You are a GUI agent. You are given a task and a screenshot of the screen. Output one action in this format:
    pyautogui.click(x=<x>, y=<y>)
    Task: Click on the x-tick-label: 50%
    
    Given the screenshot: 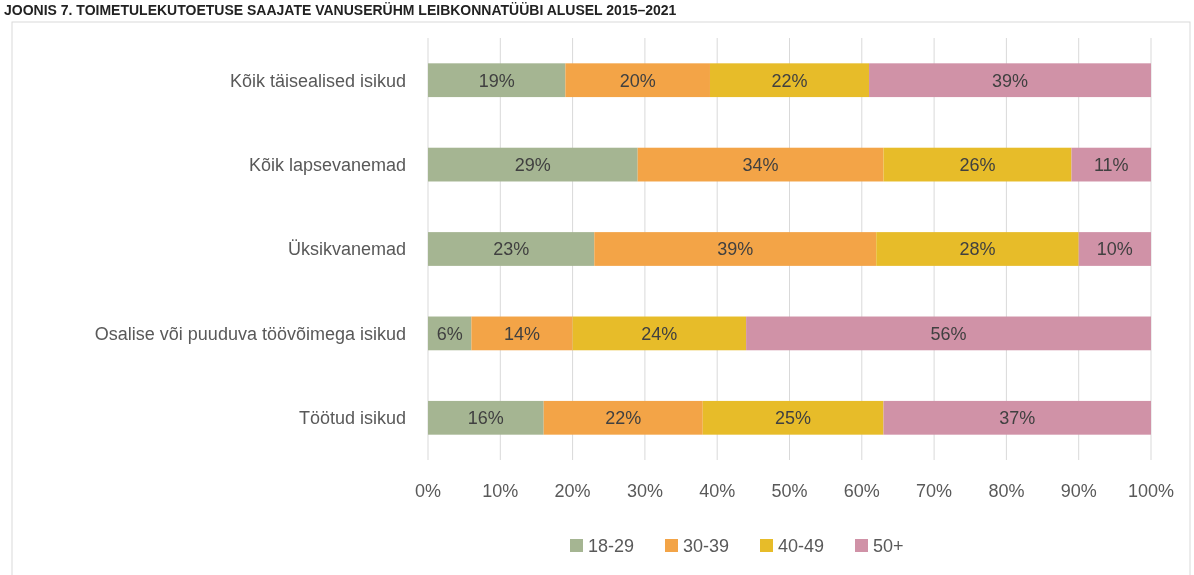 What is the action you would take?
    pyautogui.click(x=789, y=491)
    